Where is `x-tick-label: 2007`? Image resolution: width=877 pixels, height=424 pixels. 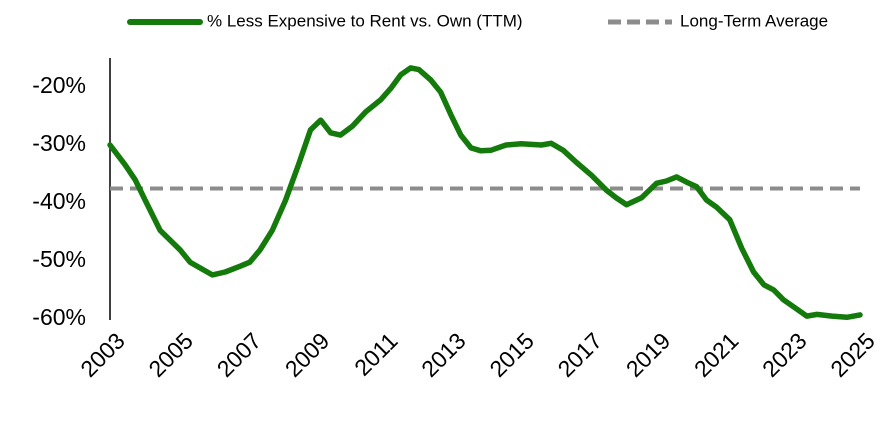 x-tick-label: 2007 is located at coordinates (239, 354).